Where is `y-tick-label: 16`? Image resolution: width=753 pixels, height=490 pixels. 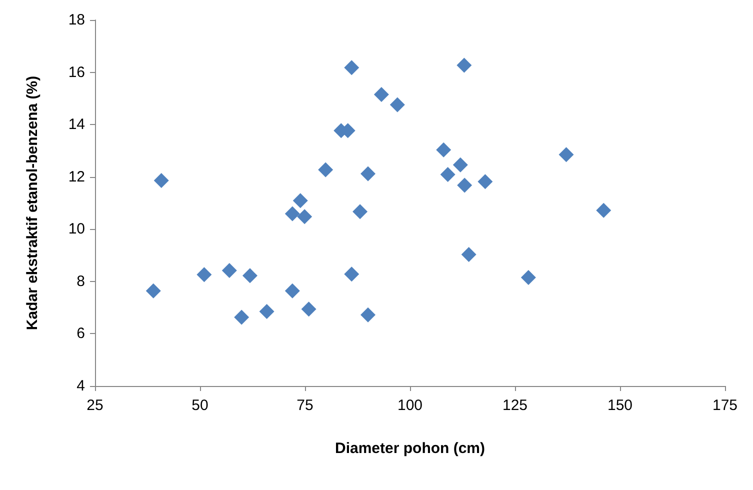 y-tick-label: 16 is located at coordinates (76, 72).